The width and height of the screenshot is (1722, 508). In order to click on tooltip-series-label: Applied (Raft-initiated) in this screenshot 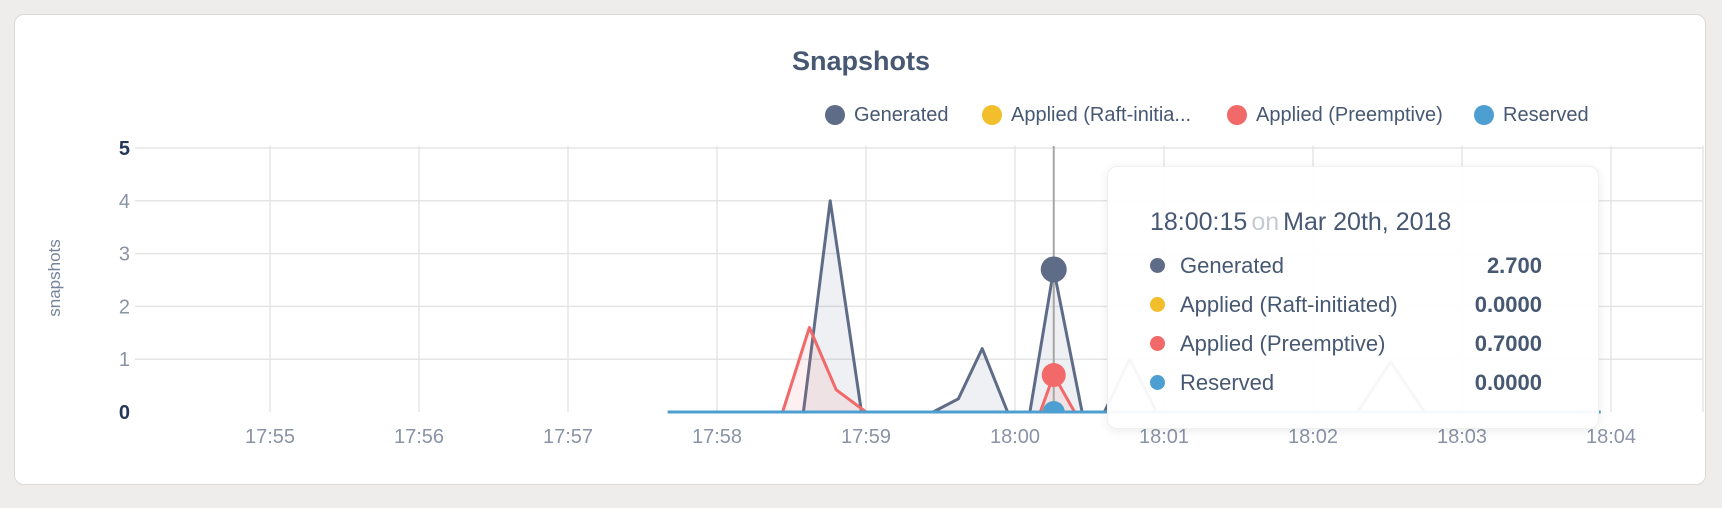, I will do `click(1289, 304)`.